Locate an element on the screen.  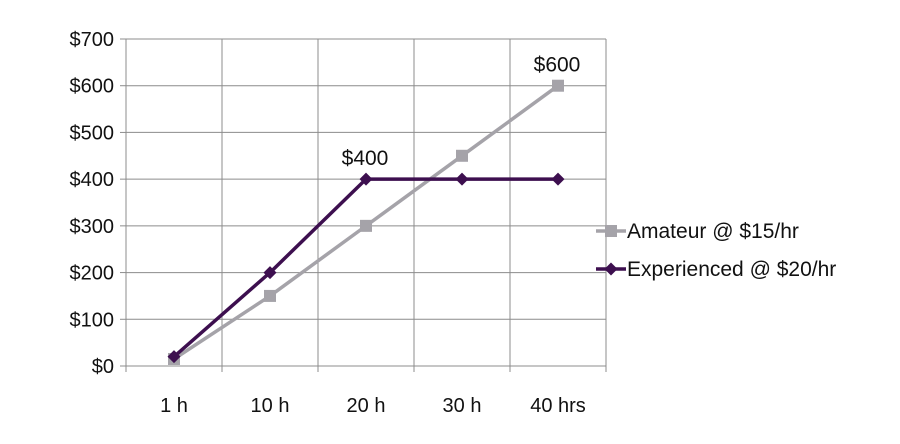
x-axis-tick-labels: 1 h 10 h 20 h 30 h 40 hrs is located at coordinates (373, 406).